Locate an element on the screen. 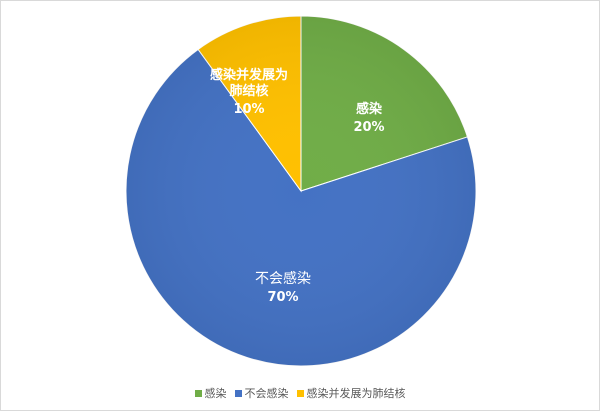  legend: 感染 不会感染 感染并发展为肺结核 is located at coordinates (300, 393).